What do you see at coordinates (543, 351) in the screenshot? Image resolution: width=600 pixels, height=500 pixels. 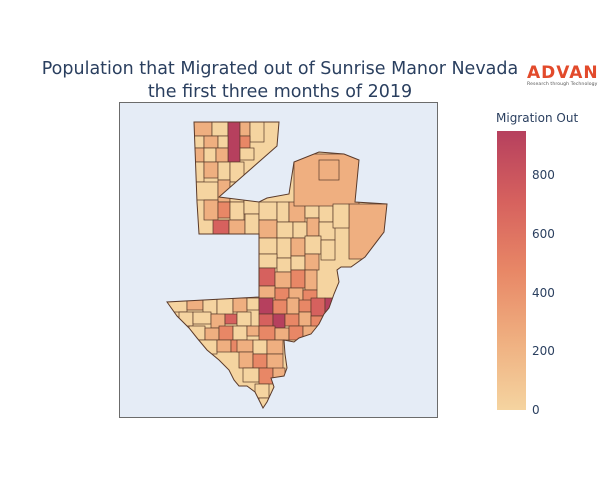 I see `colorbar-tick: 200` at bounding box center [543, 351].